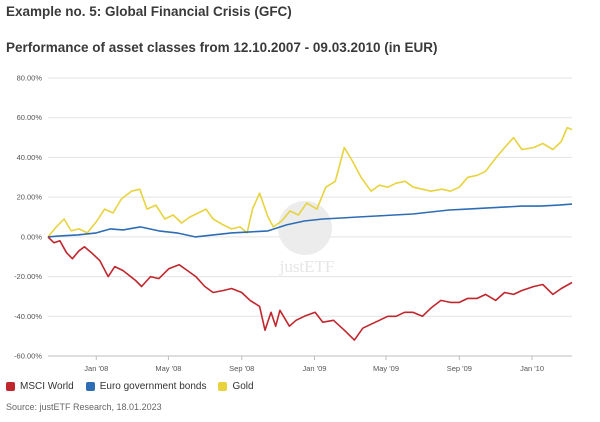 This screenshot has height=422, width=600. I want to click on x-tick-label: May '08, so click(168, 368).